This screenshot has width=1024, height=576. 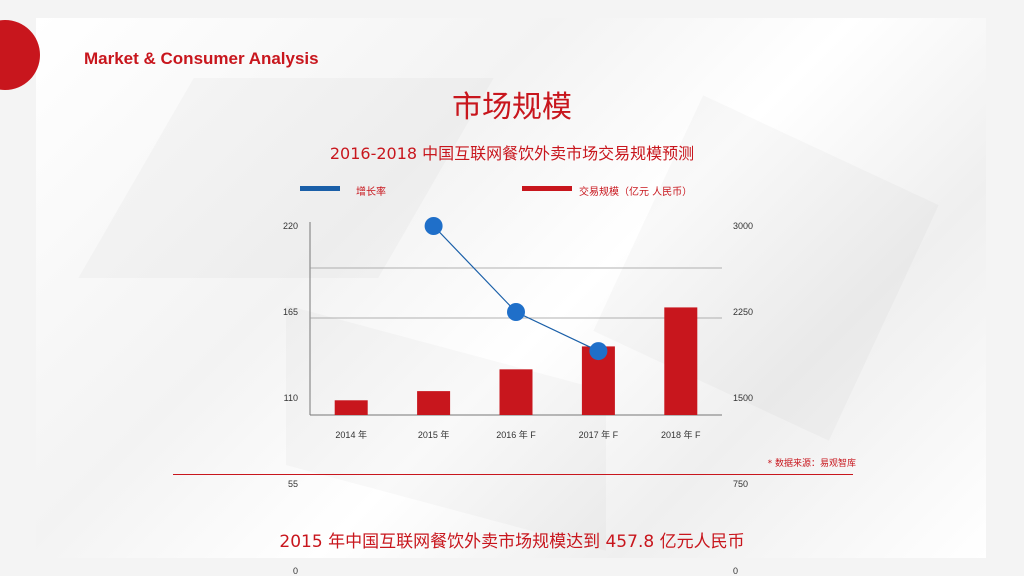 What do you see at coordinates (201, 58) in the screenshot?
I see `section-header: Market & Consumer Analysis` at bounding box center [201, 58].